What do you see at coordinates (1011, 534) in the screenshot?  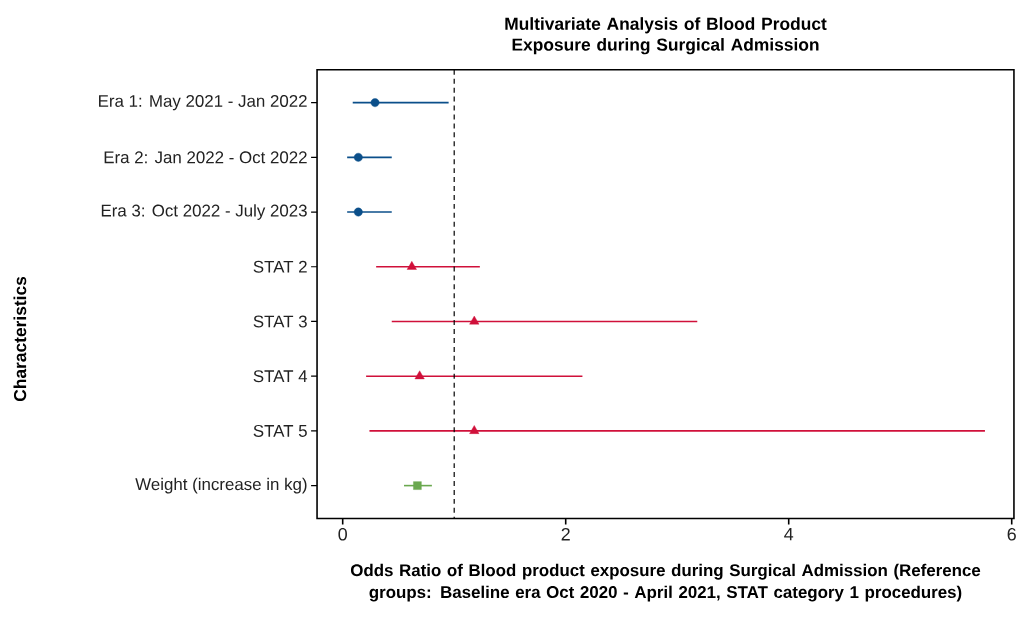 I see `x-tick-label: 6` at bounding box center [1011, 534].